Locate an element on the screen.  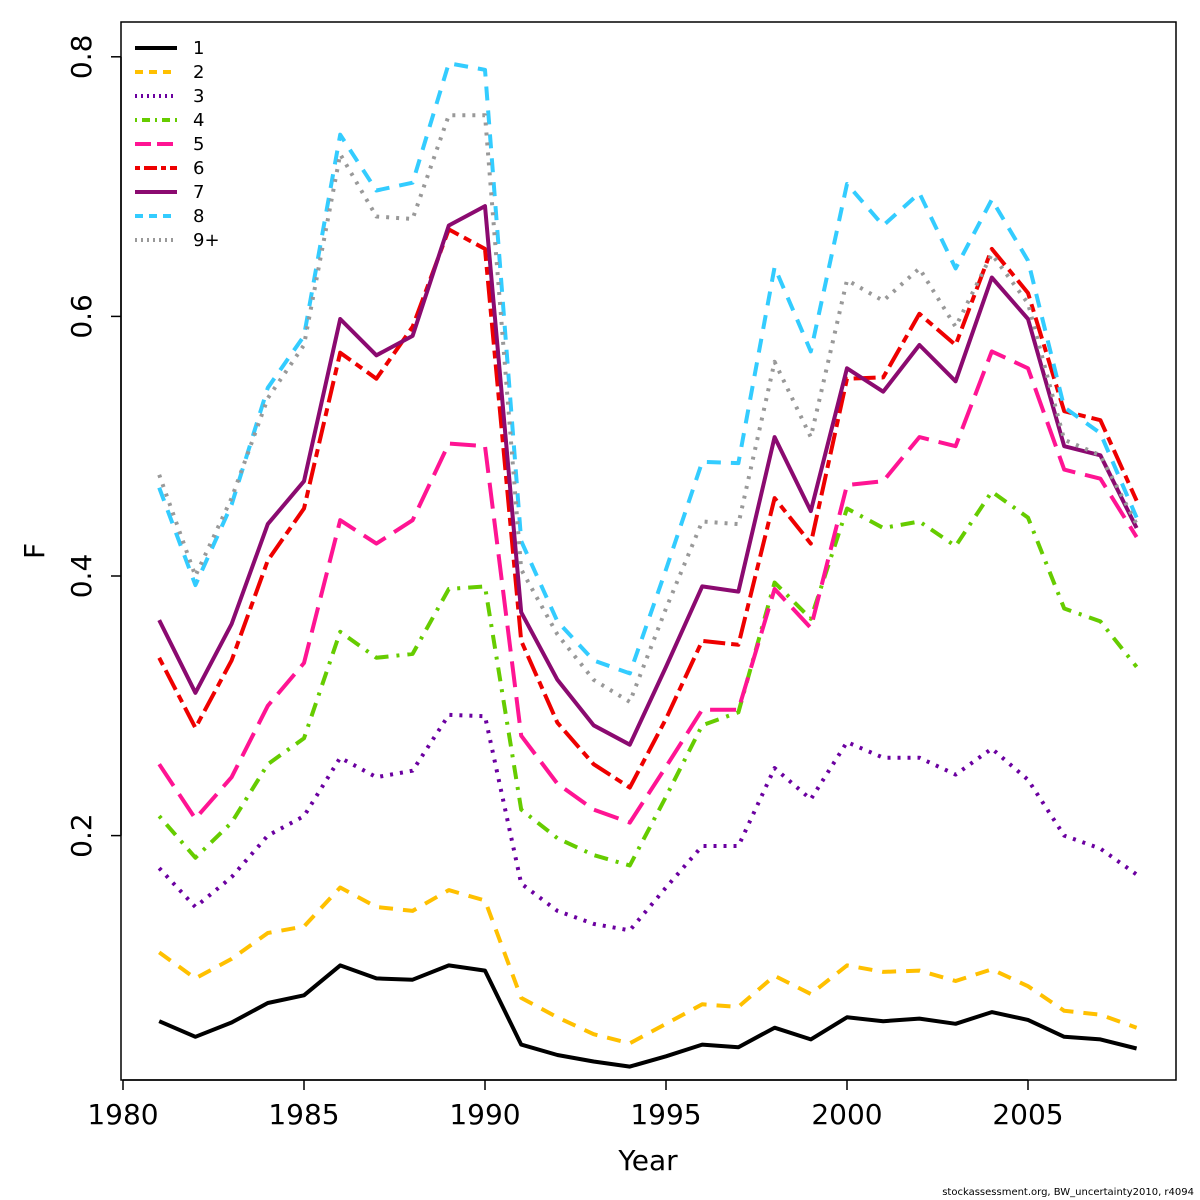
legend-label: 1 is located at coordinates (198, 48).